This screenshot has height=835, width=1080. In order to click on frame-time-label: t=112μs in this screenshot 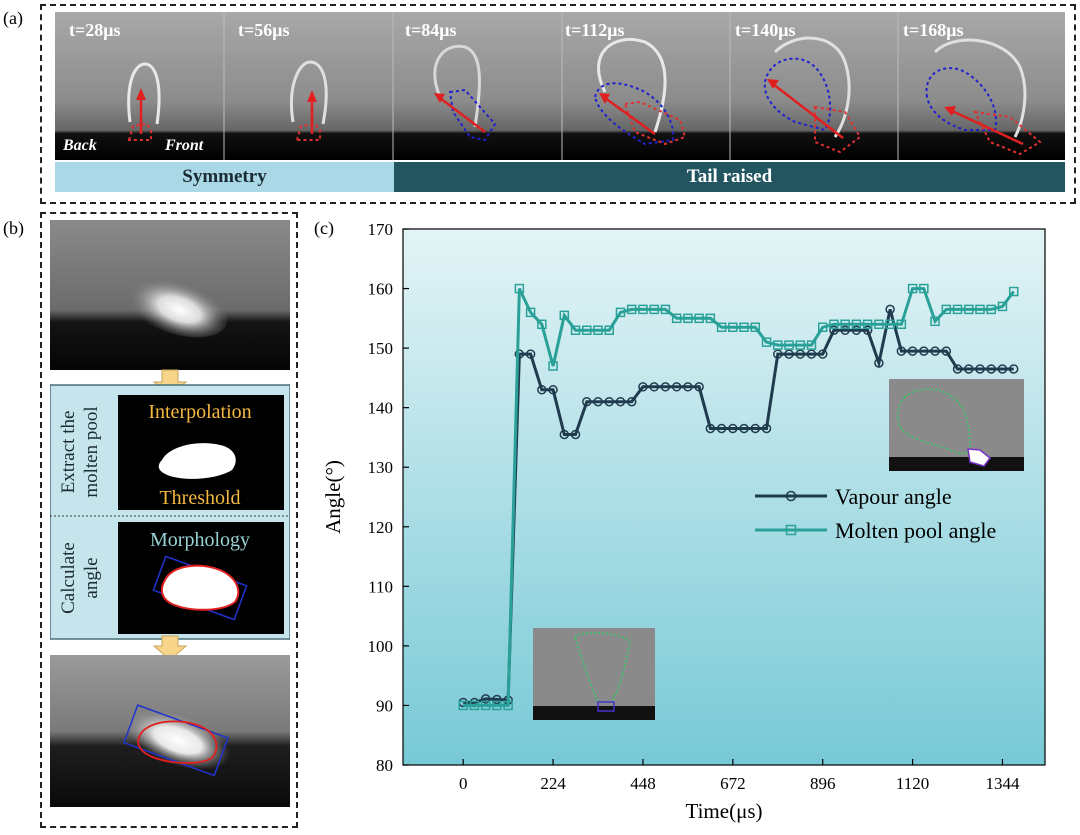, I will do `click(594, 30)`.